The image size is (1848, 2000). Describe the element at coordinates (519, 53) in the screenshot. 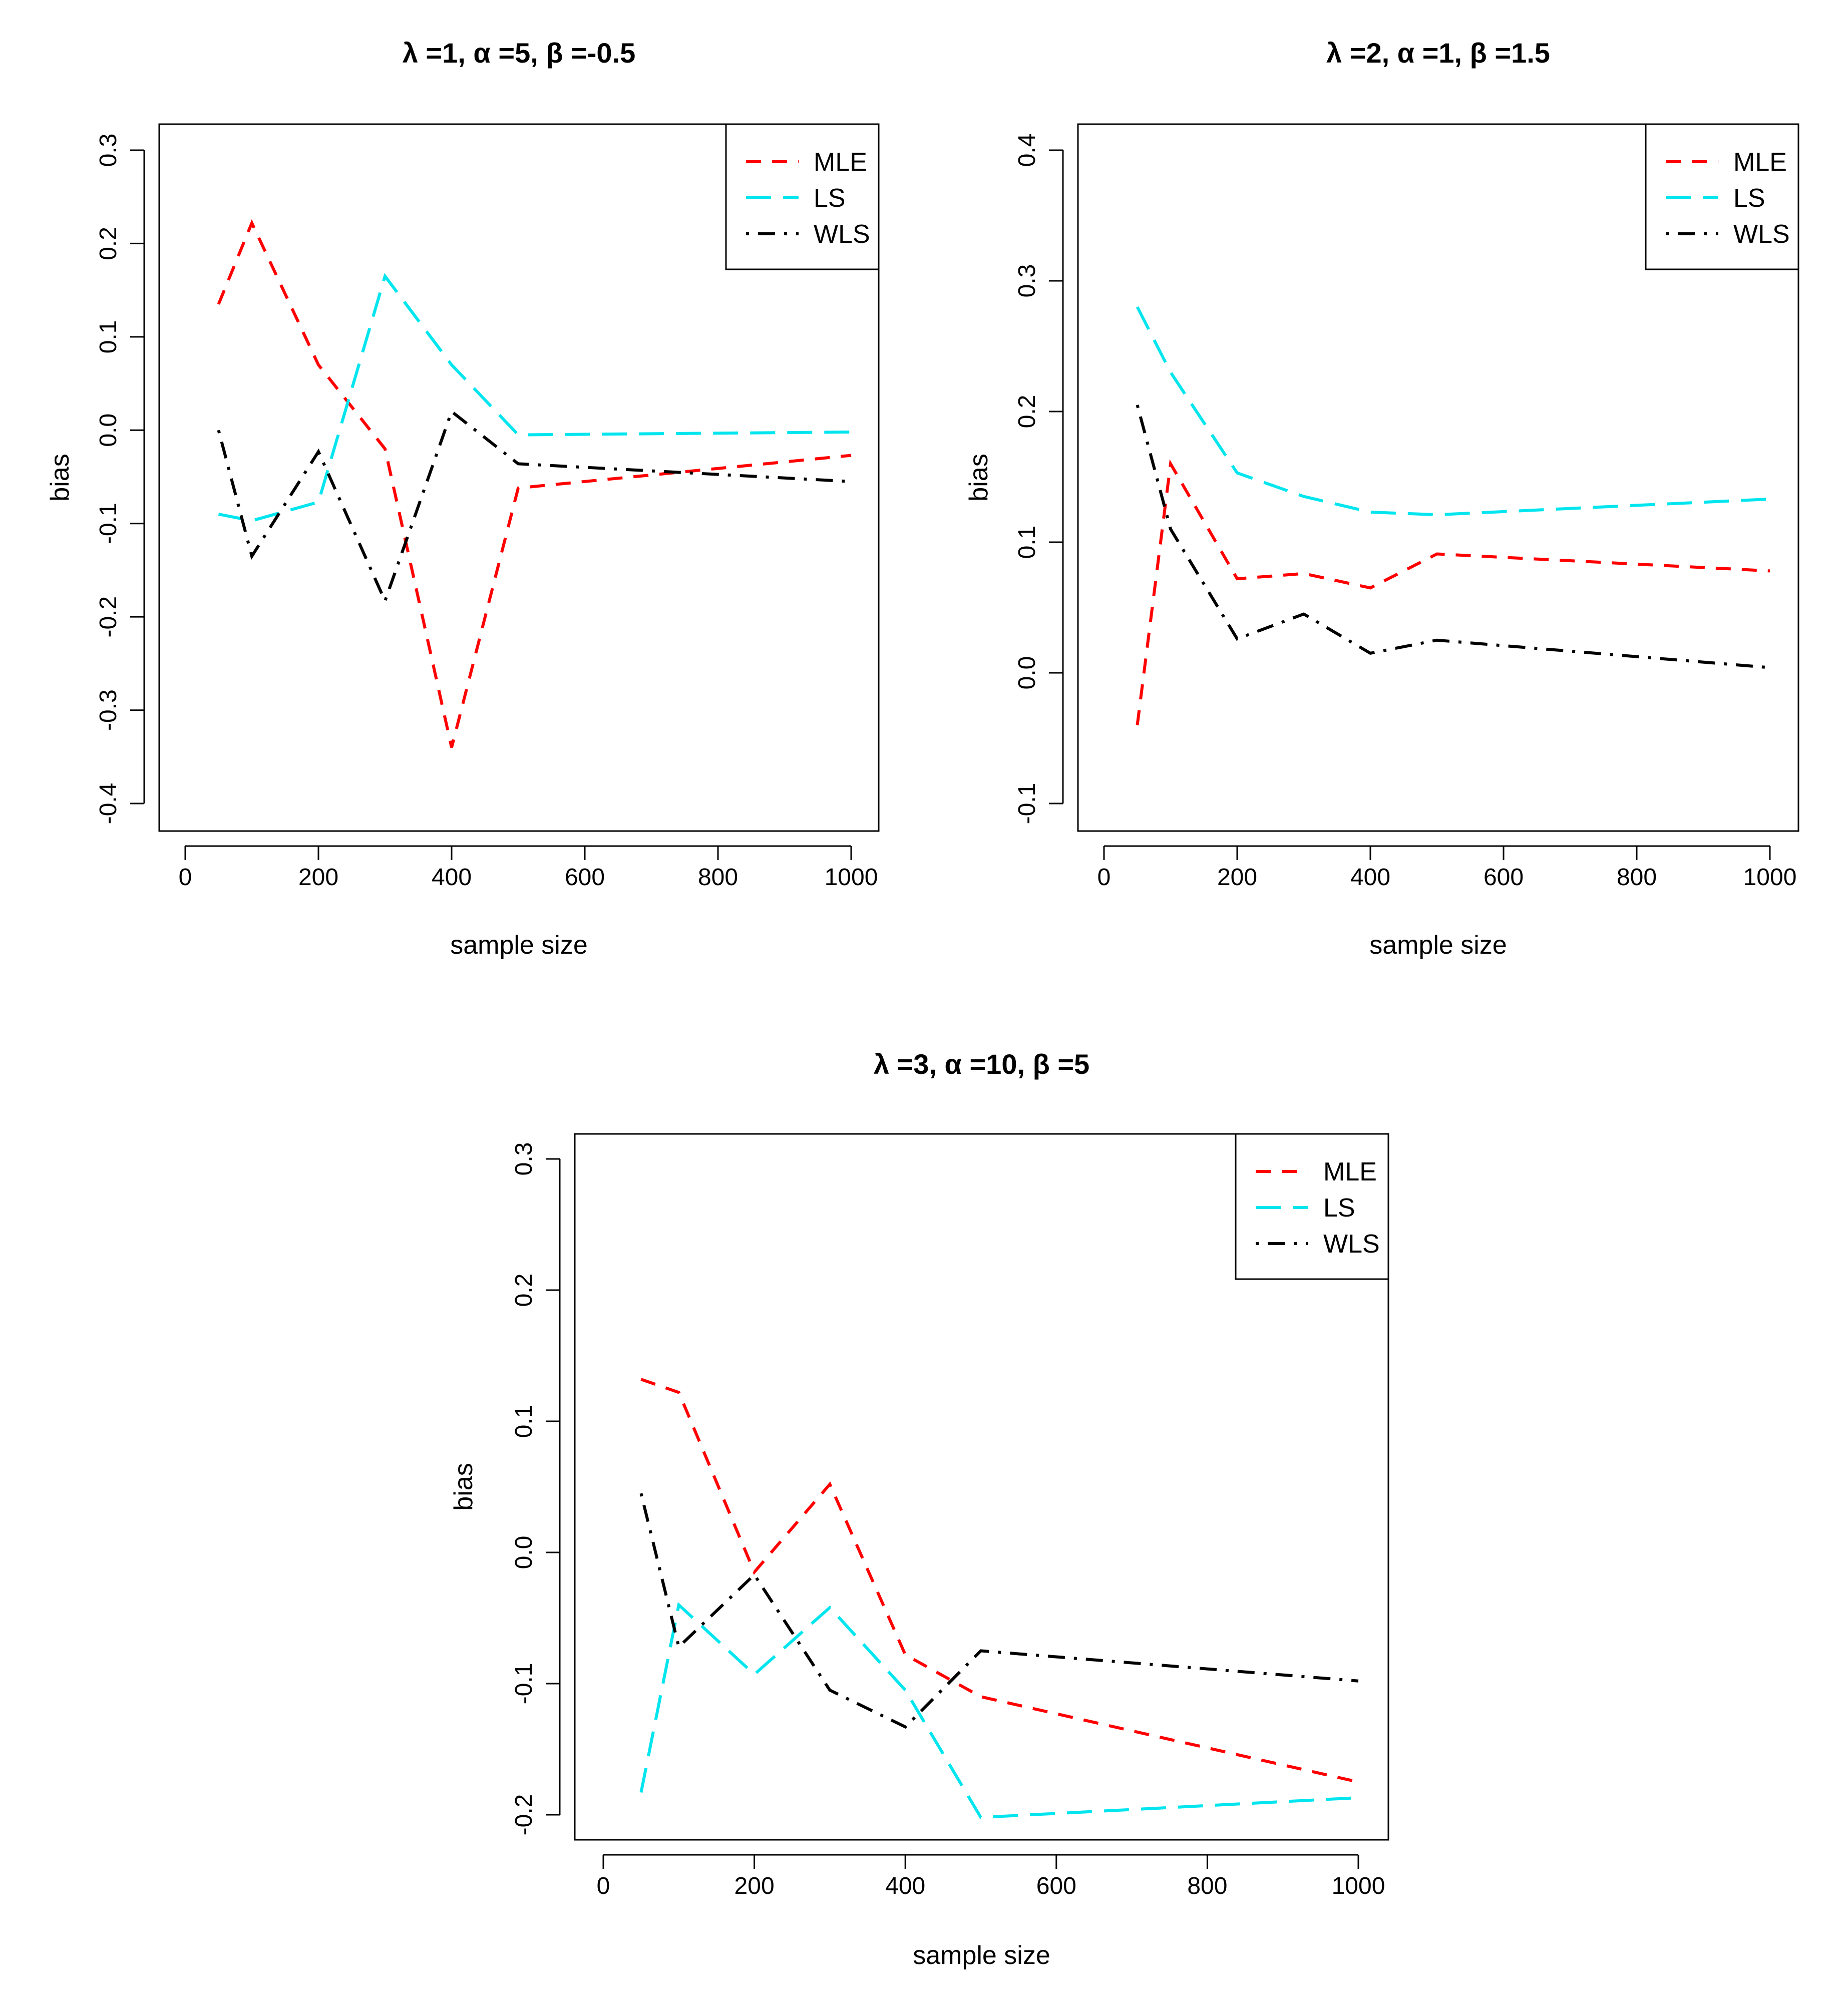

I see `chart-title: λ =1, α =5, β =-0.5` at that location.